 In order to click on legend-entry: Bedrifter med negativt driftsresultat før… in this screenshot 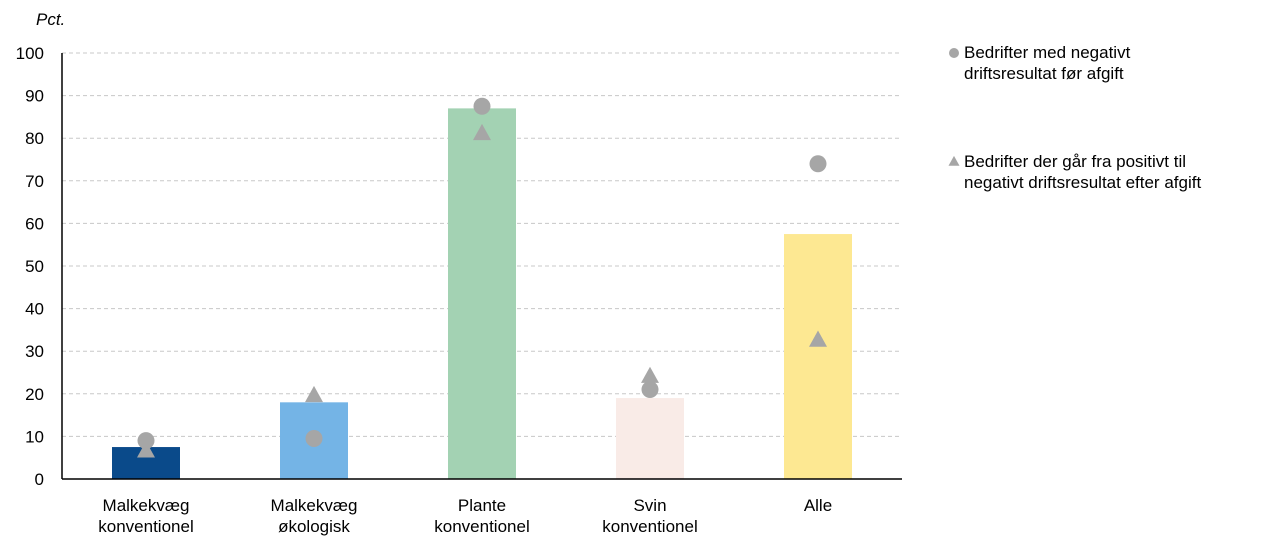, I will do `click(1047, 63)`.